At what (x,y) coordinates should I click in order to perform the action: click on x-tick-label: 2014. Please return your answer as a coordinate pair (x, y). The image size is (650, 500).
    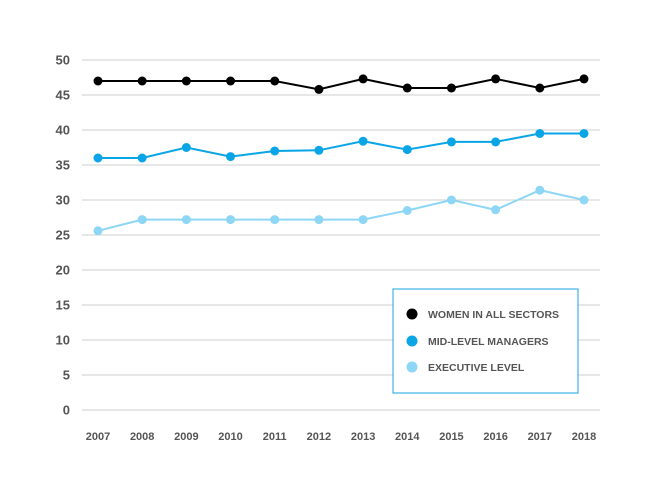
    Looking at the image, I should click on (407, 437).